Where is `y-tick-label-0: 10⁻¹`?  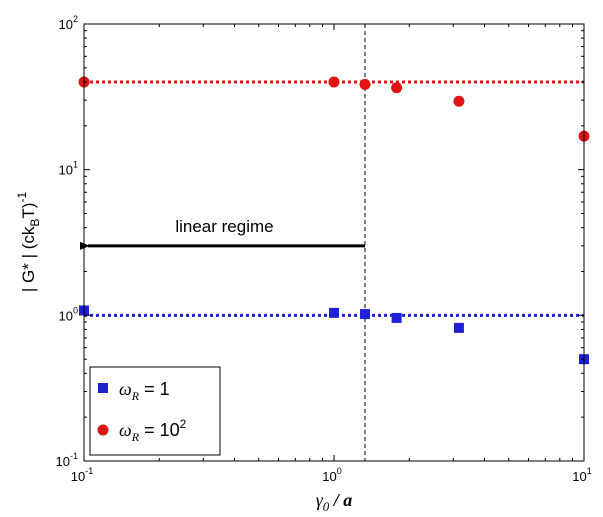 y-tick-label-0: 10⁻¹ is located at coordinates (67, 460).